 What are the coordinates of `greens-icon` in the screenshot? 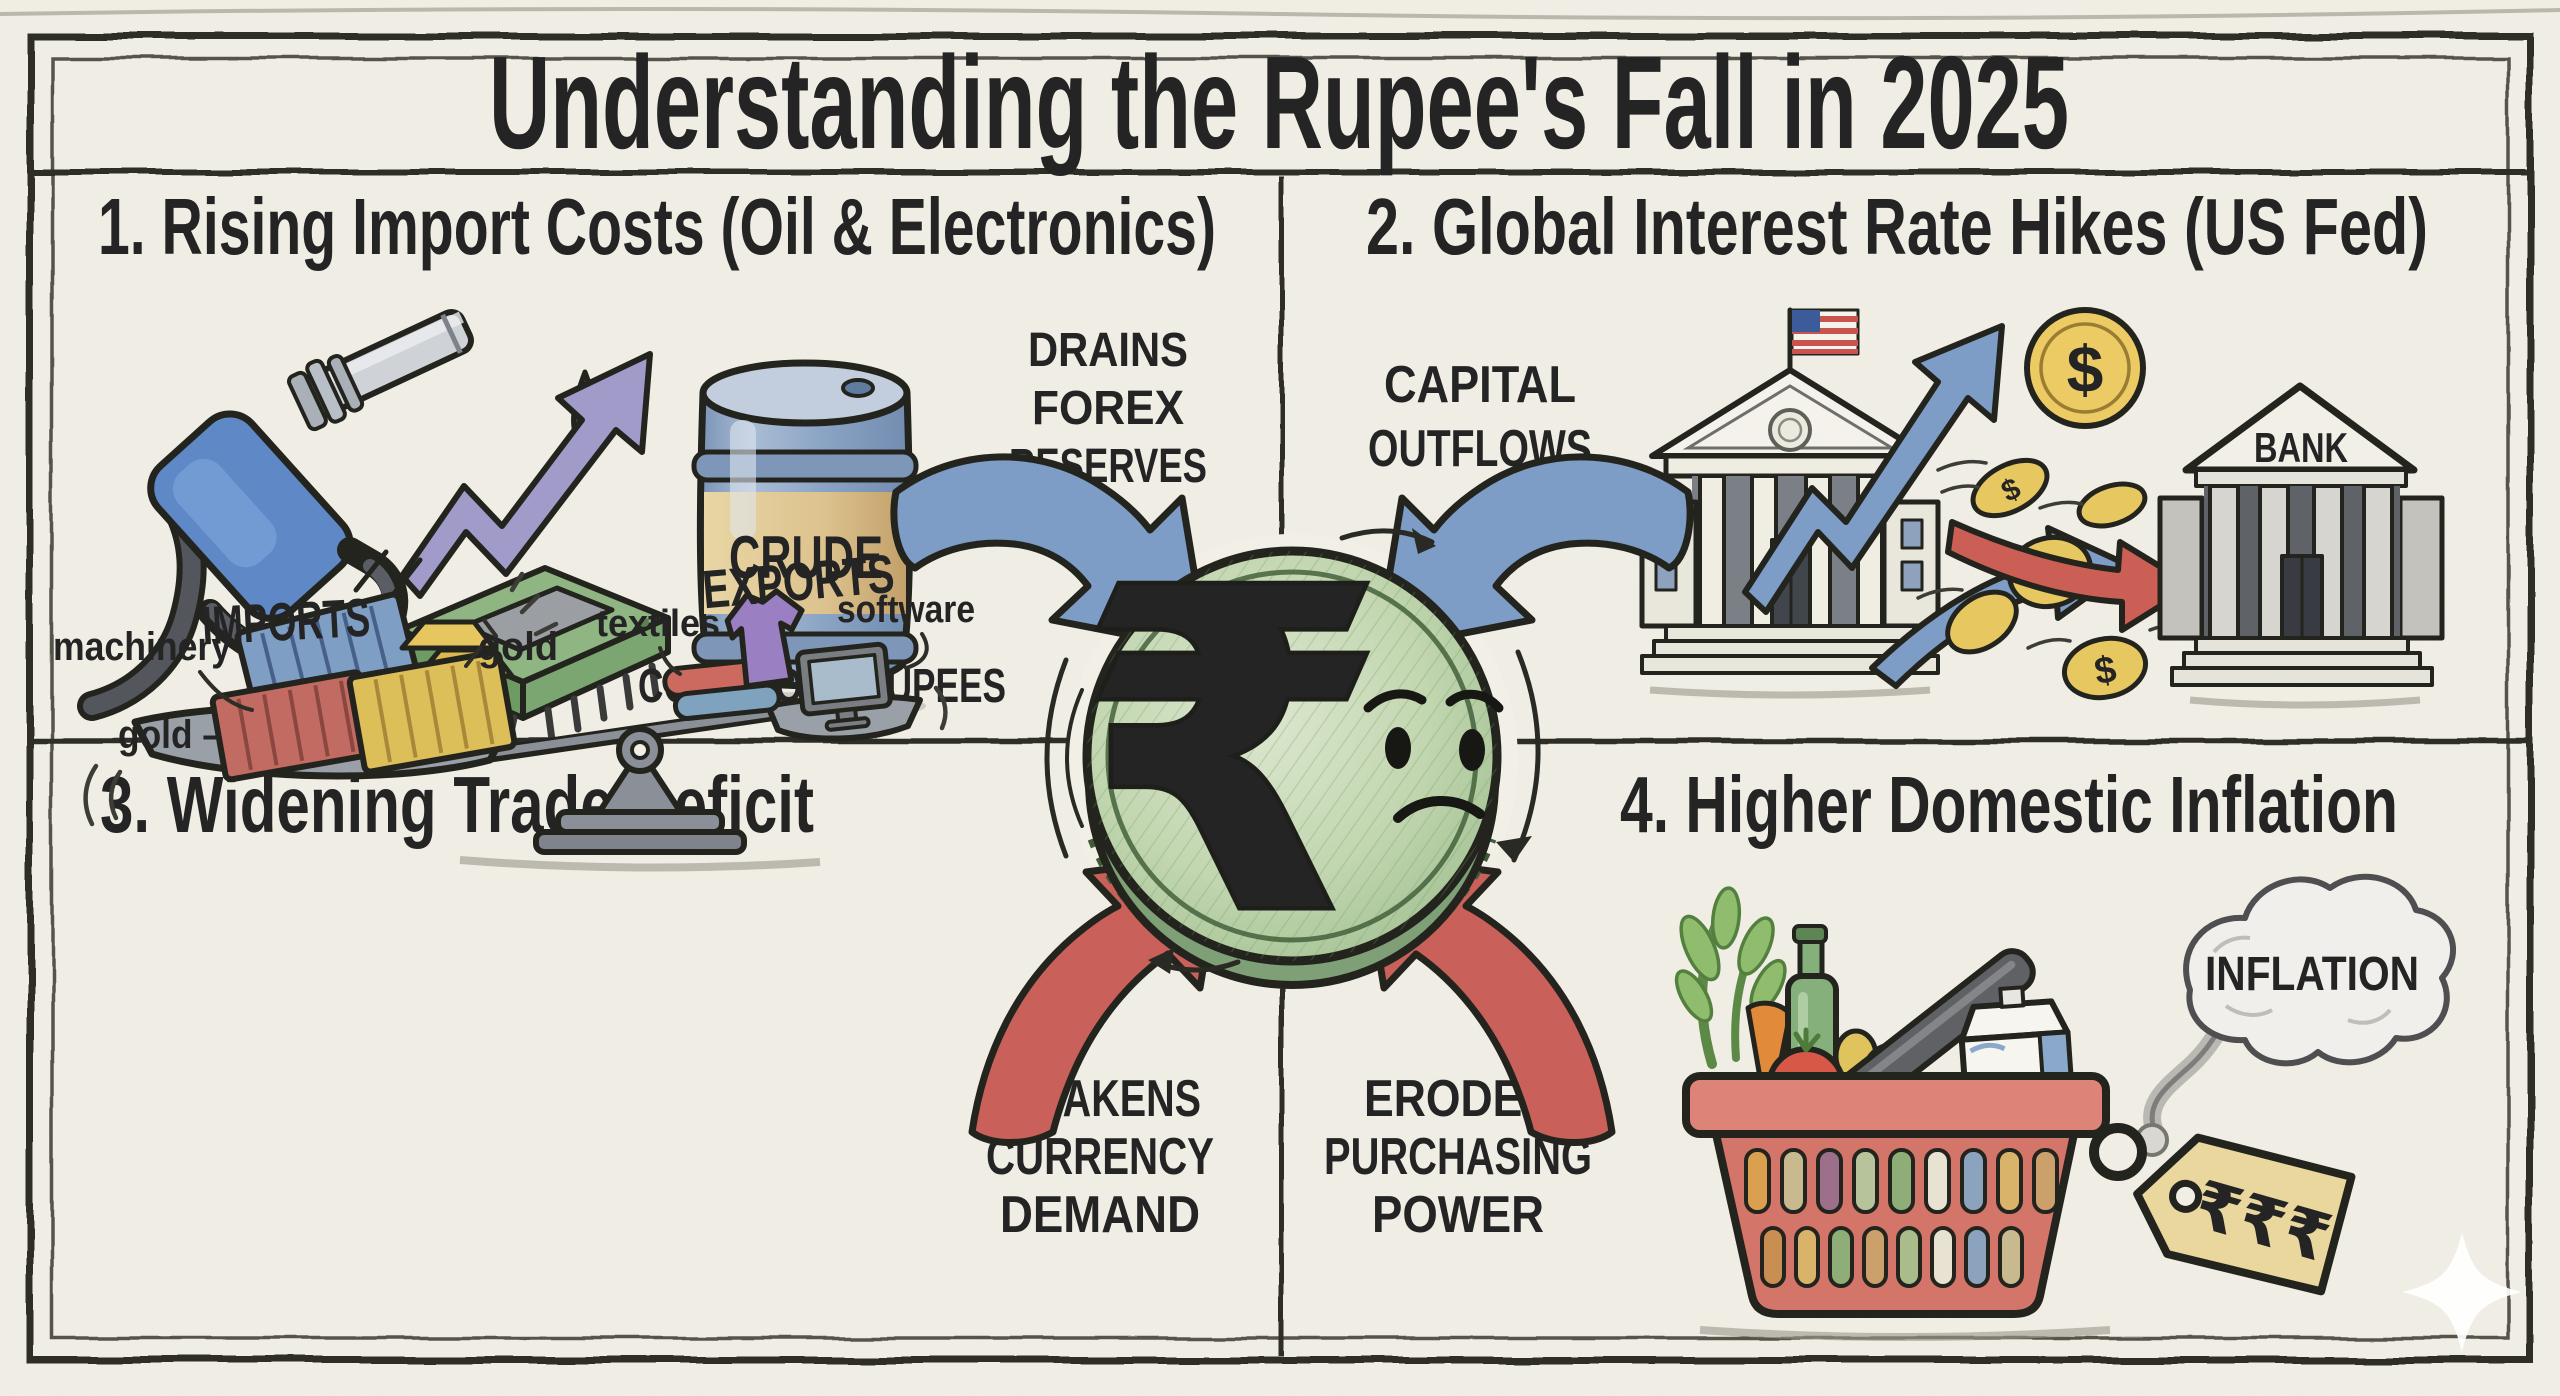 It's located at (1730, 977).